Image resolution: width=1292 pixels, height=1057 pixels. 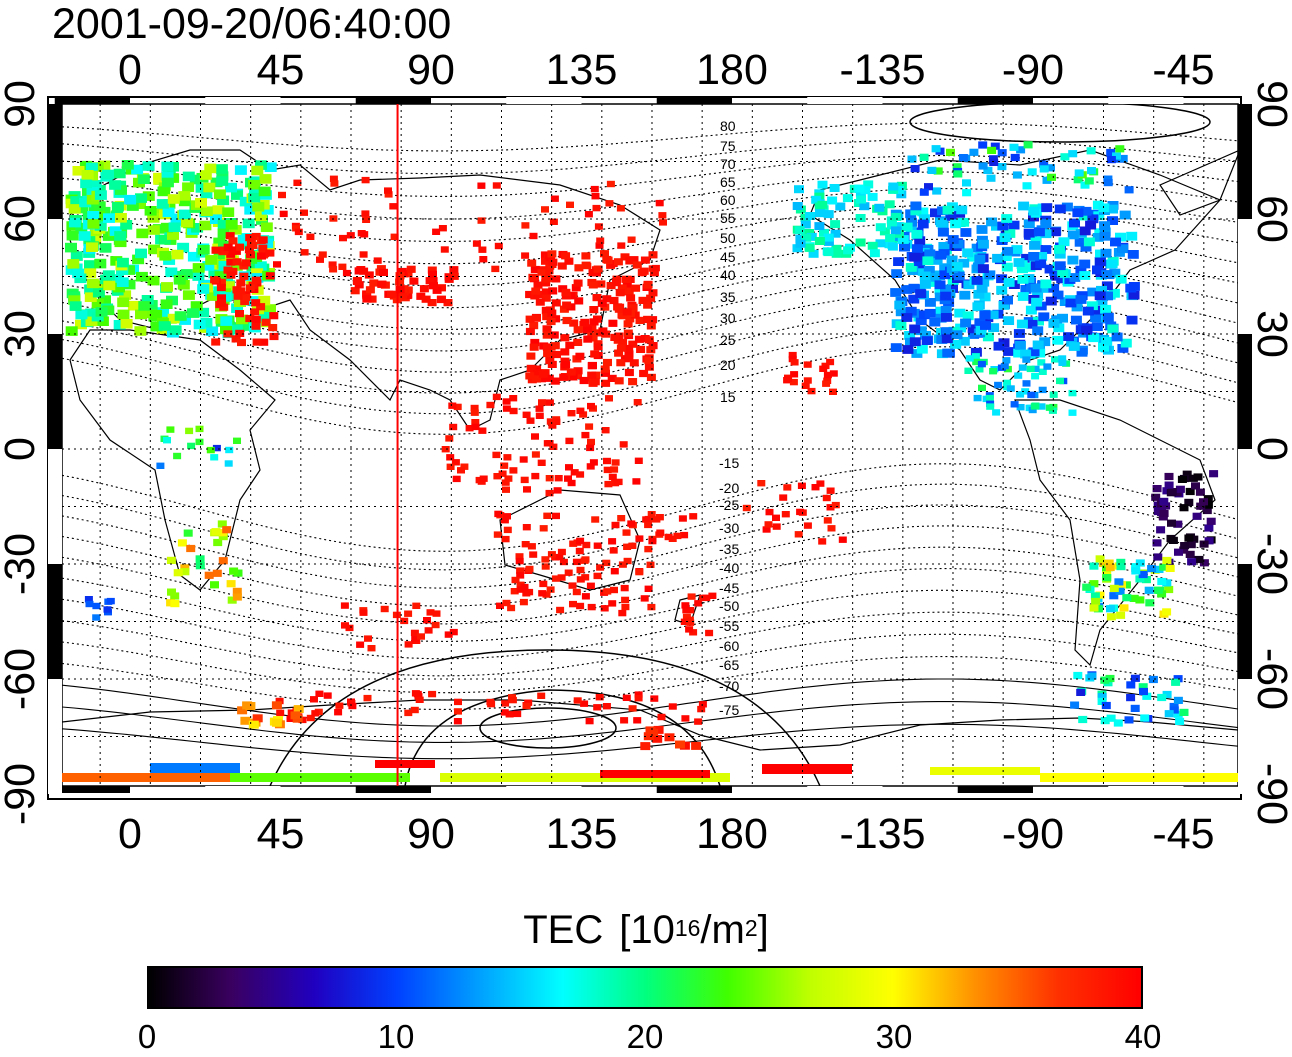 What do you see at coordinates (729, 665) in the screenshot?
I see `contour-label: -65` at bounding box center [729, 665].